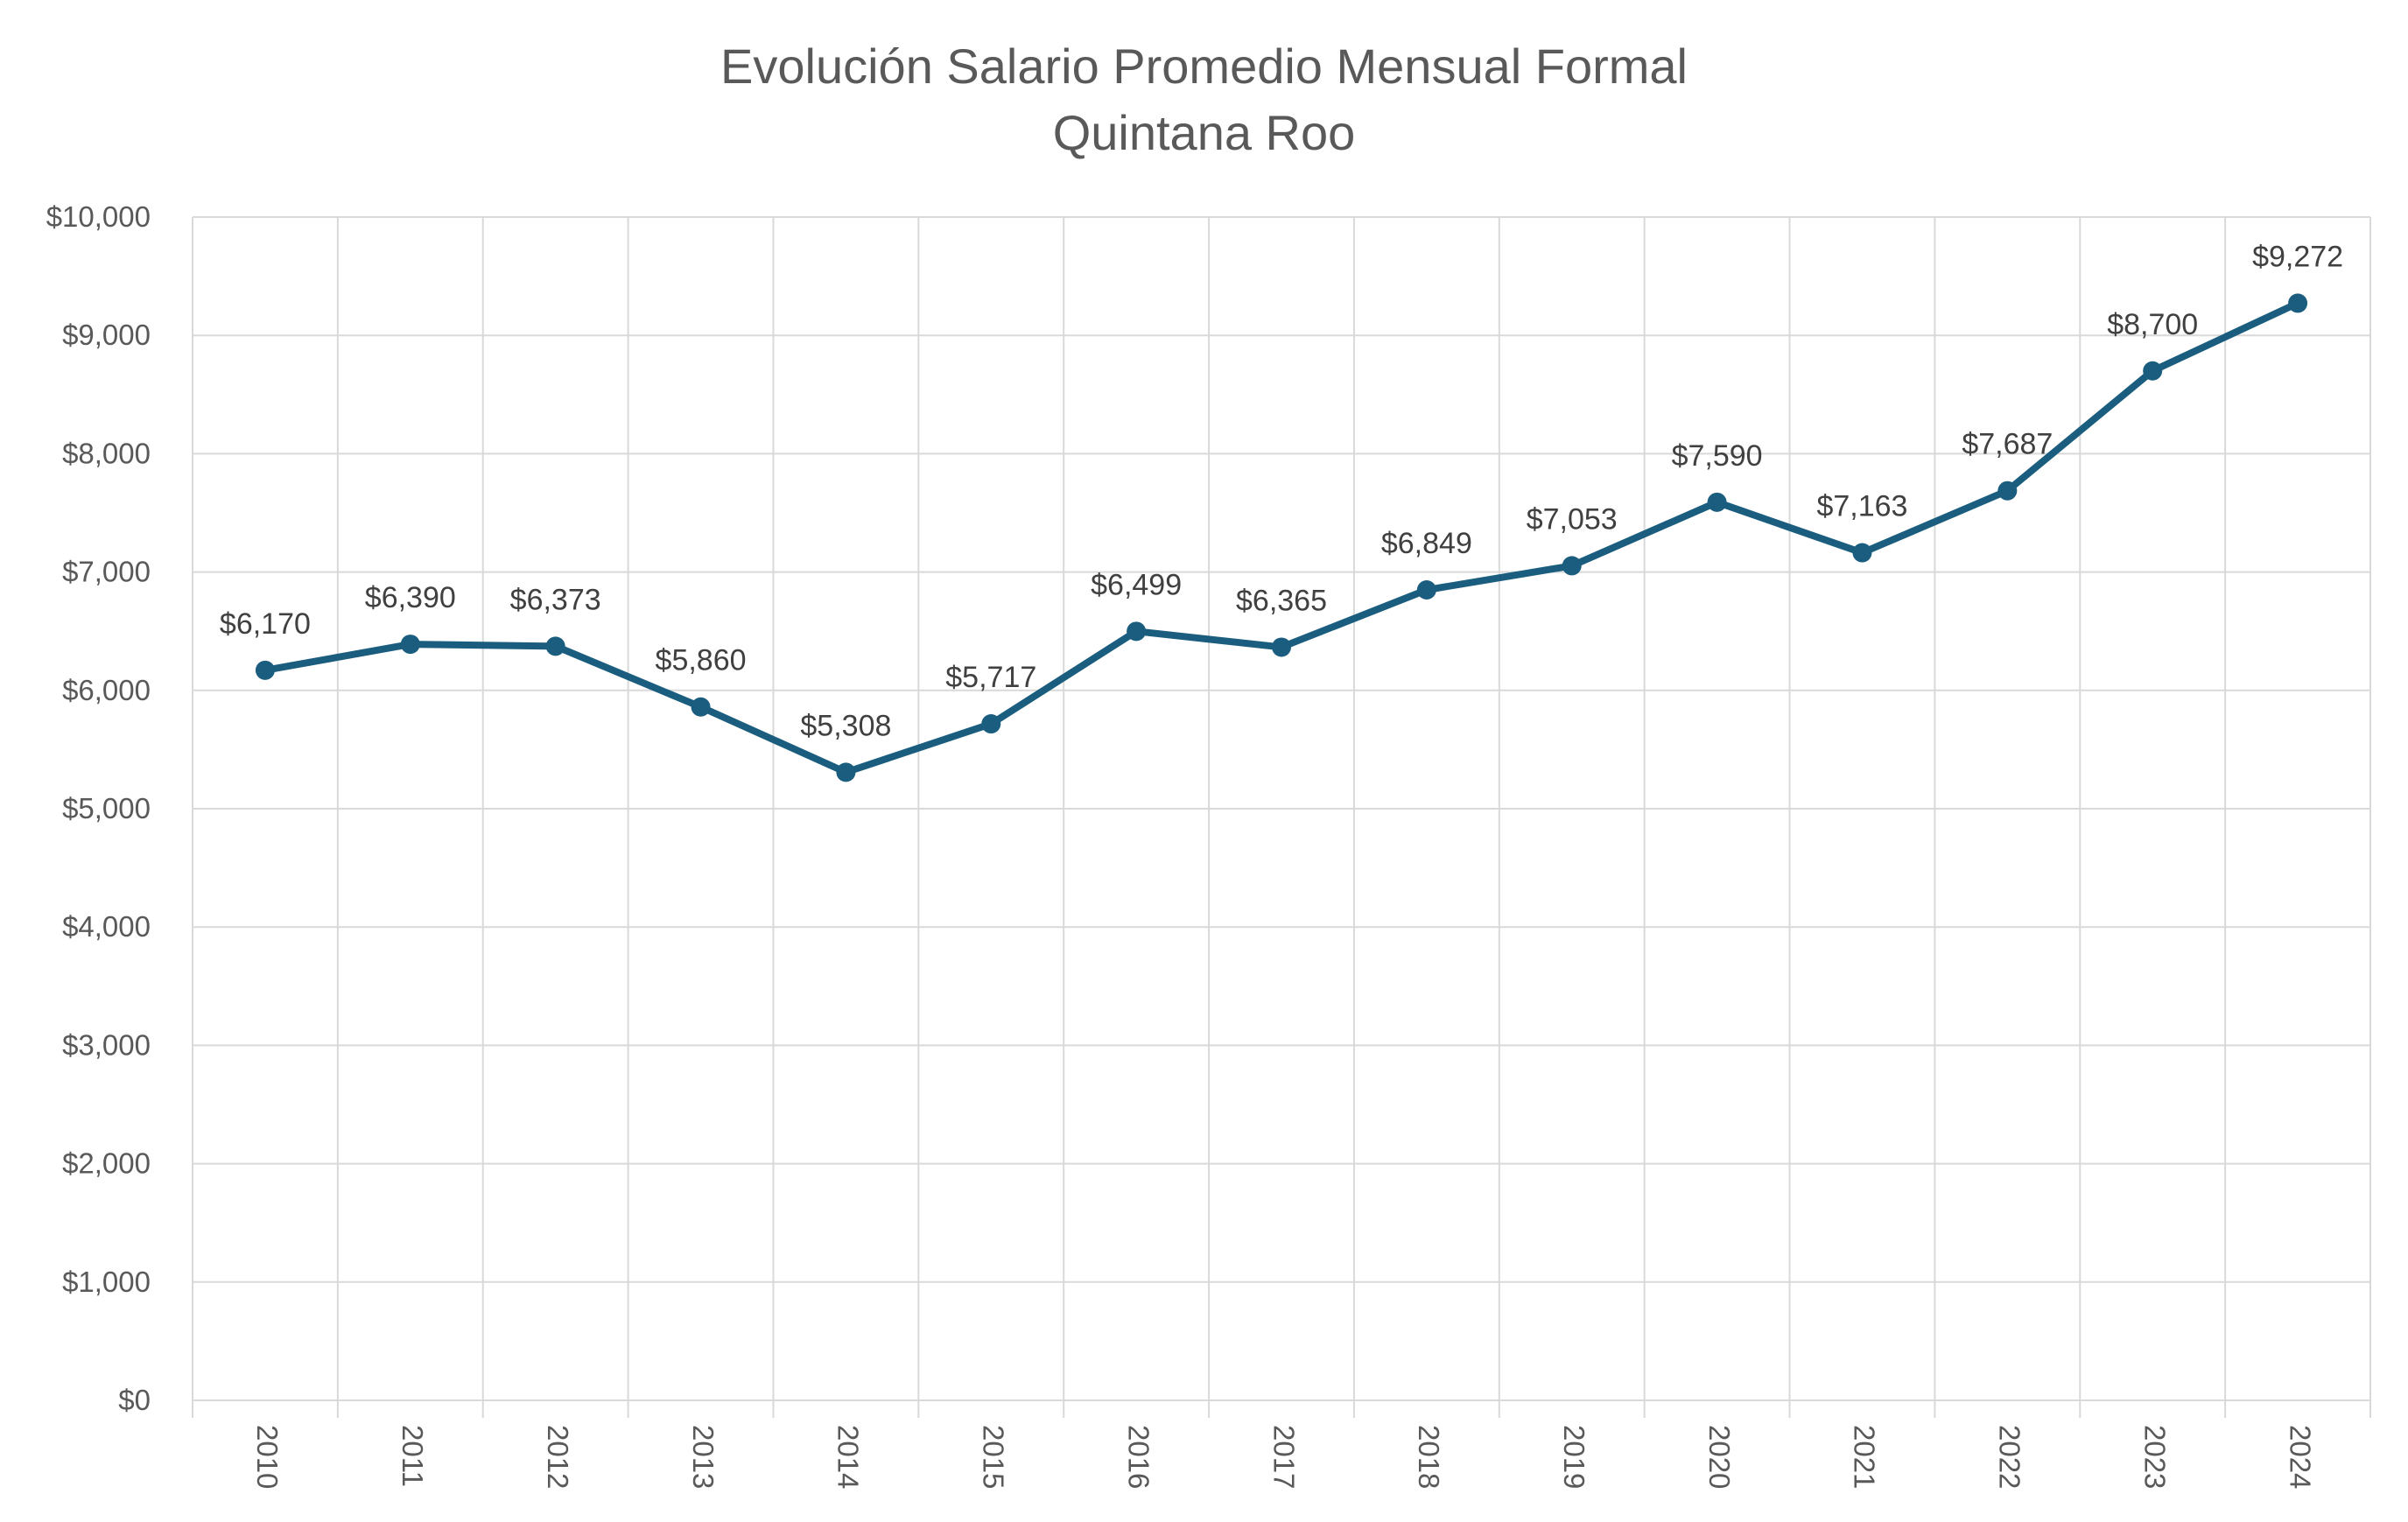 This screenshot has height=1522, width=2408. I want to click on x-tick-label: 2023, so click(2154, 1457).